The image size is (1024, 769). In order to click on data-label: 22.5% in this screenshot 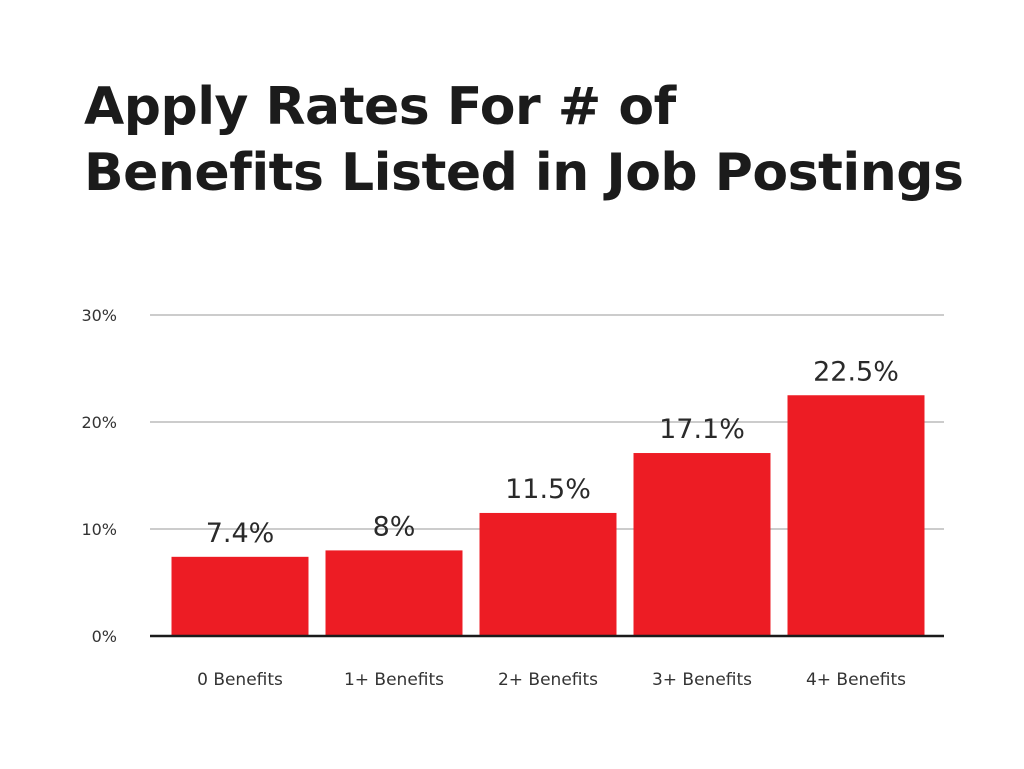, I will do `click(856, 371)`.